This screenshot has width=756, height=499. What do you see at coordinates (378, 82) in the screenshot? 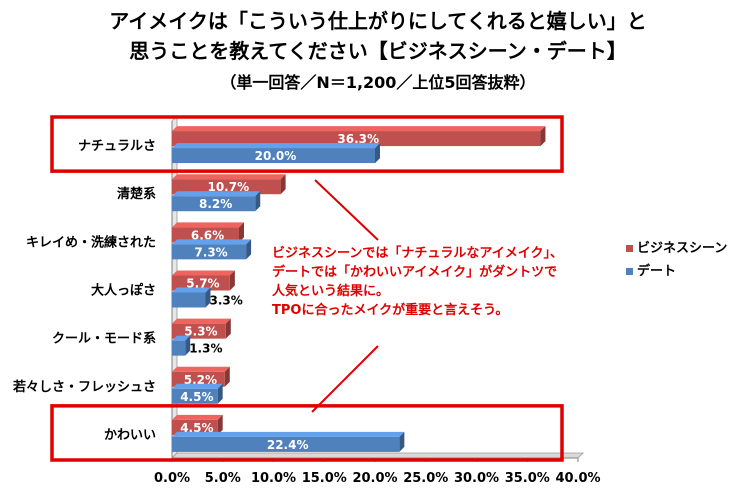
I see `chart-subtitle: （単一回答／N＝1,200／上位5回答抜粋）` at bounding box center [378, 82].